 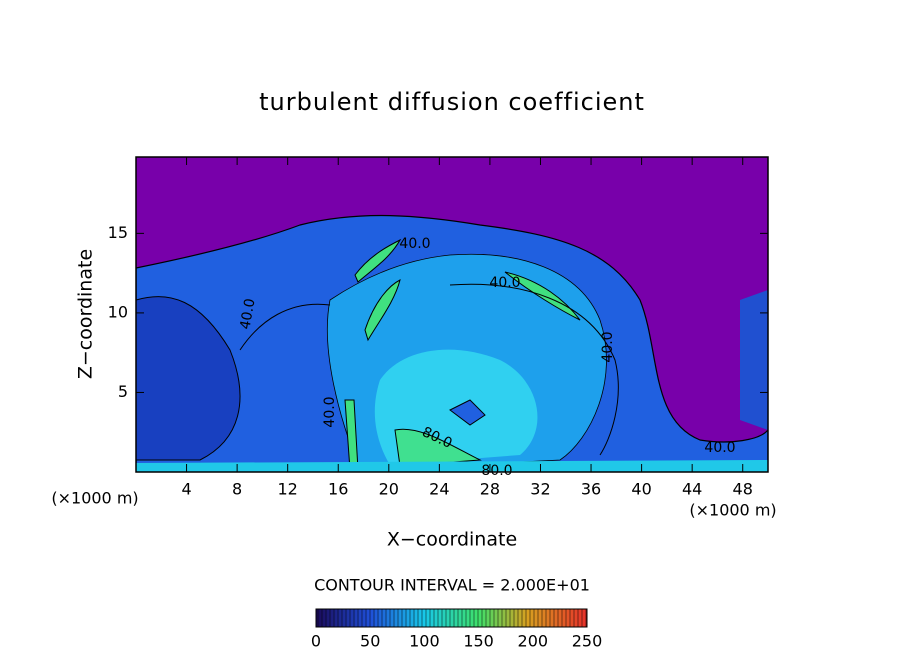 I want to click on y-axis-label: Z−coordinate, so click(x=86, y=314).